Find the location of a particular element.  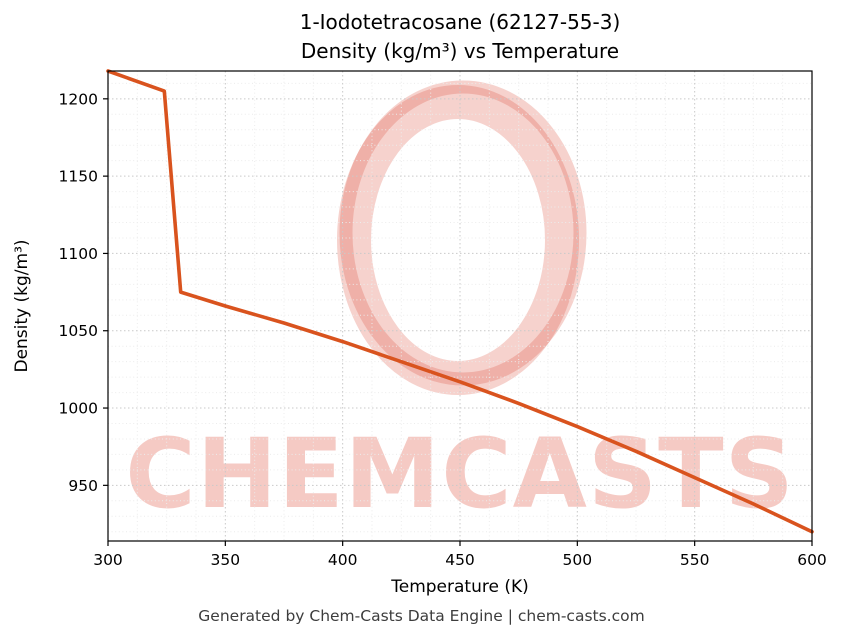

y-axis-label: Density (kg/m³) is located at coordinates (22, 305).